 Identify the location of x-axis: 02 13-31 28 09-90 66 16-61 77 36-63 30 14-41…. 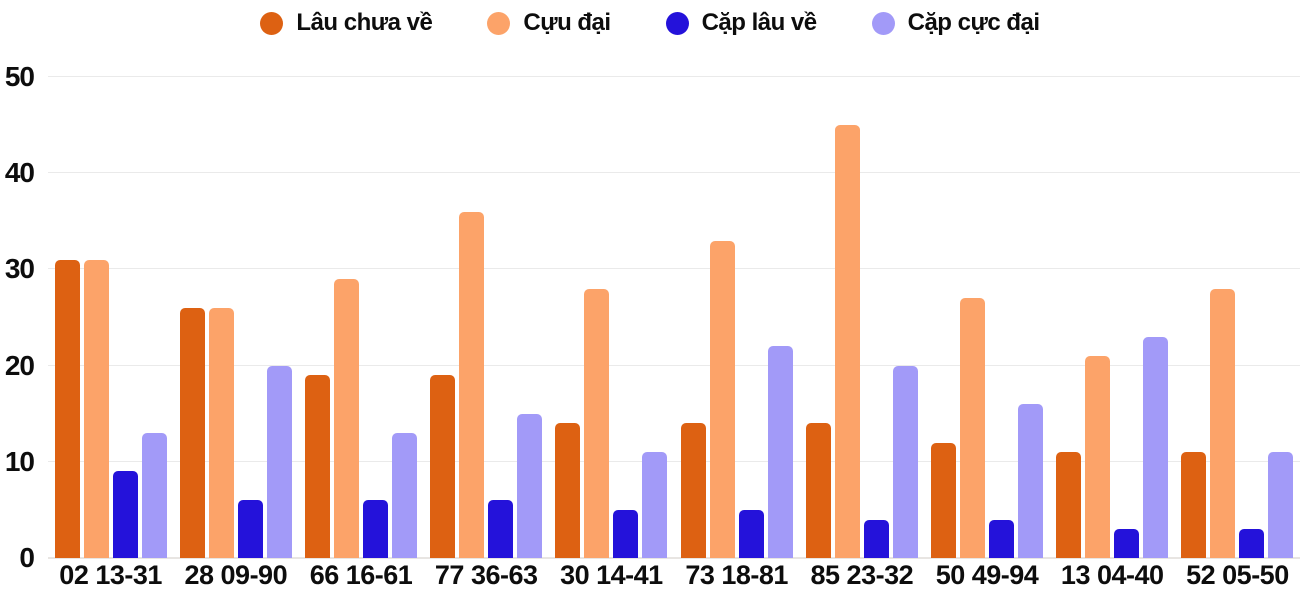
(674, 575).